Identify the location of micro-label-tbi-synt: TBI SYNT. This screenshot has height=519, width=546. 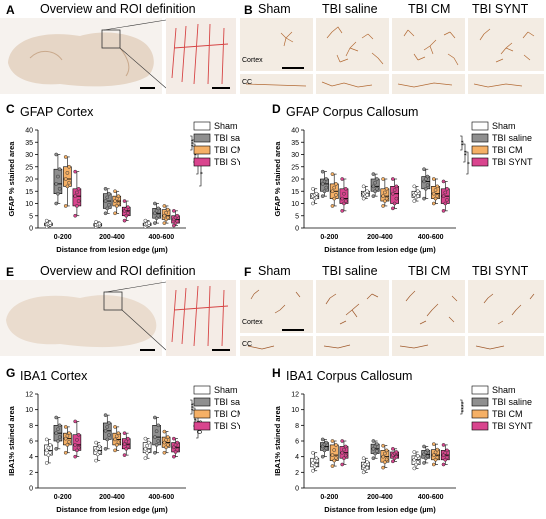
(500, 9).